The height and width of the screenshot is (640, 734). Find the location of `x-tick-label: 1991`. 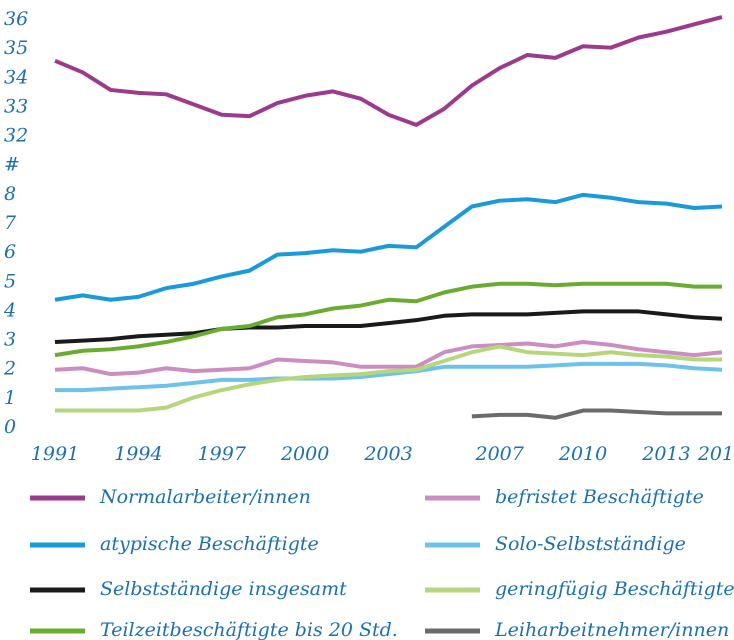

x-tick-label: 1991 is located at coordinates (55, 454).